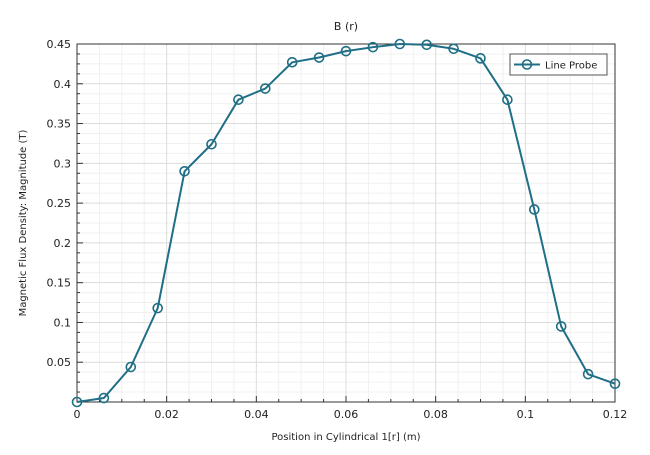 Image resolution: width=650 pixels, height=455 pixels. I want to click on y-tick-label: 0.45, so click(59, 44).